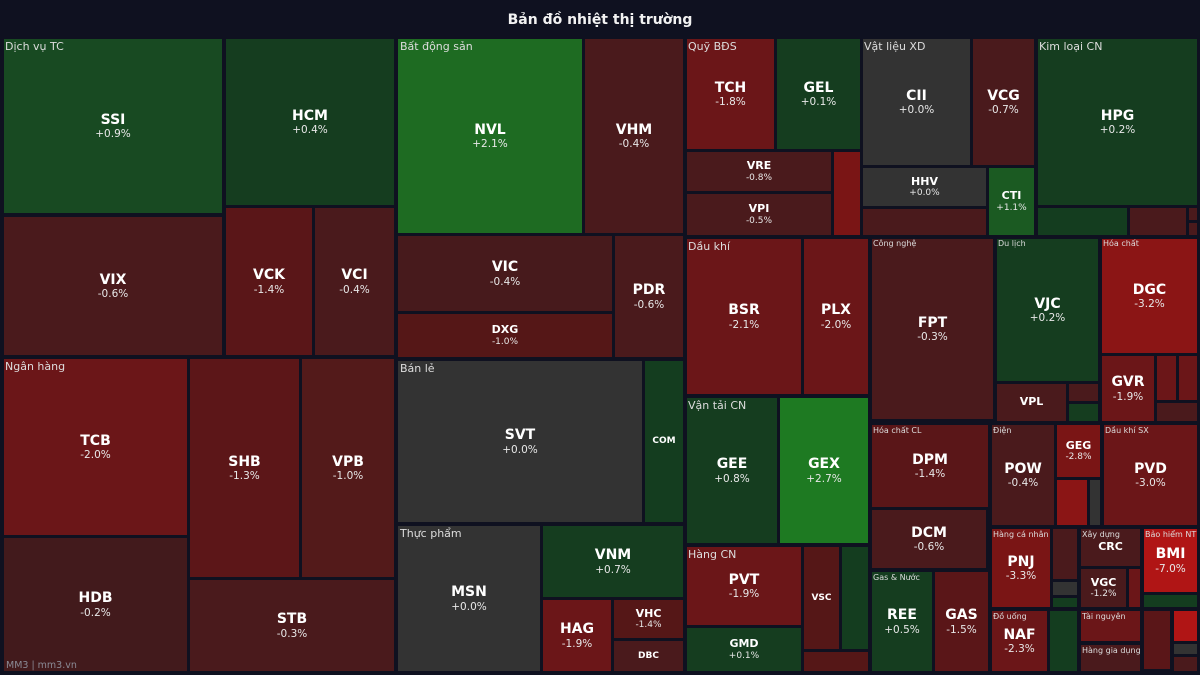 The width and height of the screenshot is (1200, 675). I want to click on stock-tile-dpm: DPM -1.4%, so click(930, 466).